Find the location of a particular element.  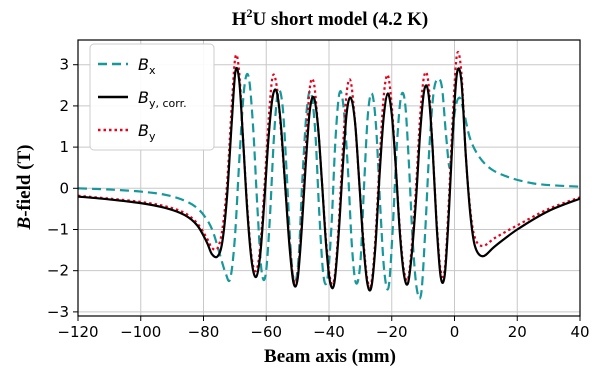

y-axis-label: B-field (T) is located at coordinates (24, 188).